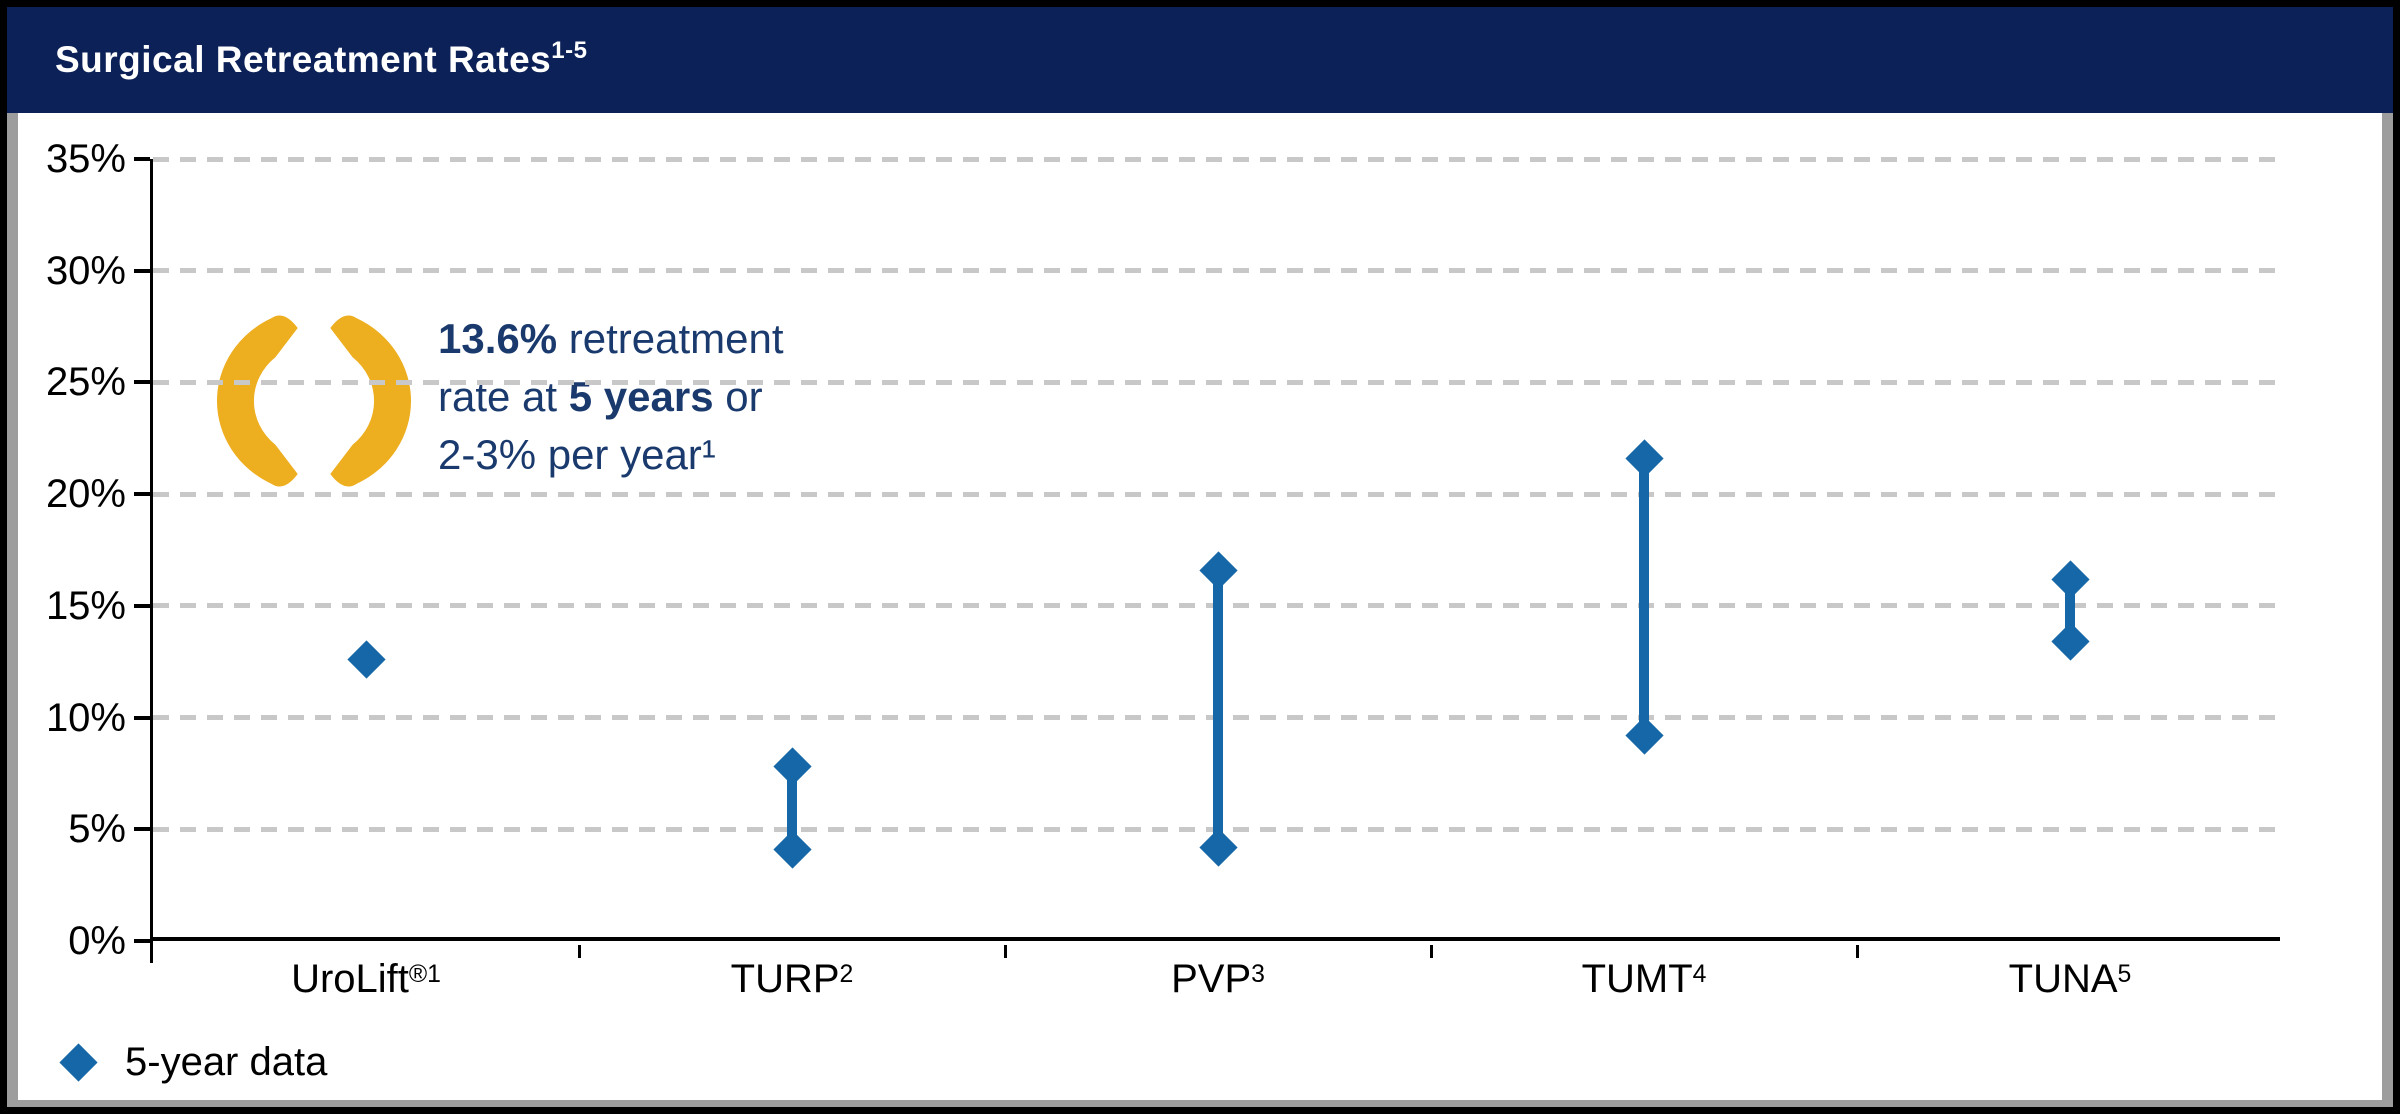  Describe the element at coordinates (85, 605) in the screenshot. I see `y-tick-label: 15%` at that location.